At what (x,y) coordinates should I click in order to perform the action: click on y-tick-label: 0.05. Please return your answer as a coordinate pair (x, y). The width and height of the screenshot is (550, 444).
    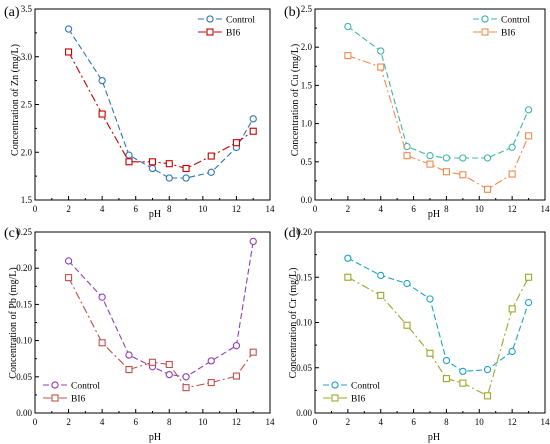
    Looking at the image, I should click on (304, 368).